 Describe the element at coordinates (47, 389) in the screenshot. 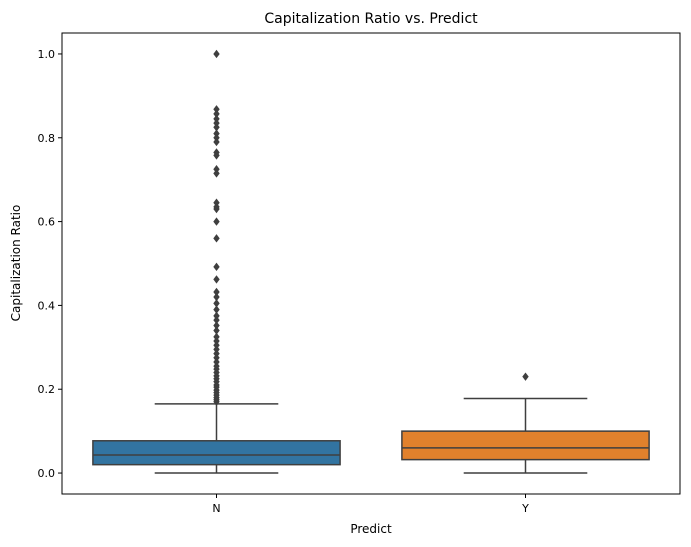

I see `y-tick-label: 0.2` at that location.